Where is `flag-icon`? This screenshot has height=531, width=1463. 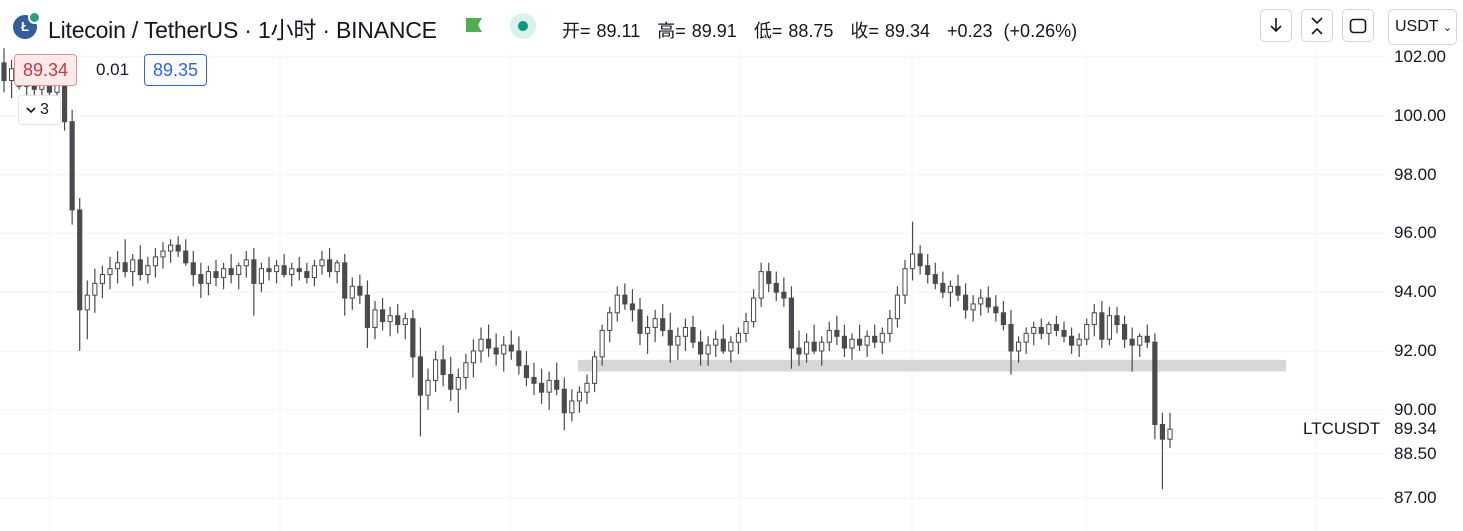
flag-icon is located at coordinates (474, 25).